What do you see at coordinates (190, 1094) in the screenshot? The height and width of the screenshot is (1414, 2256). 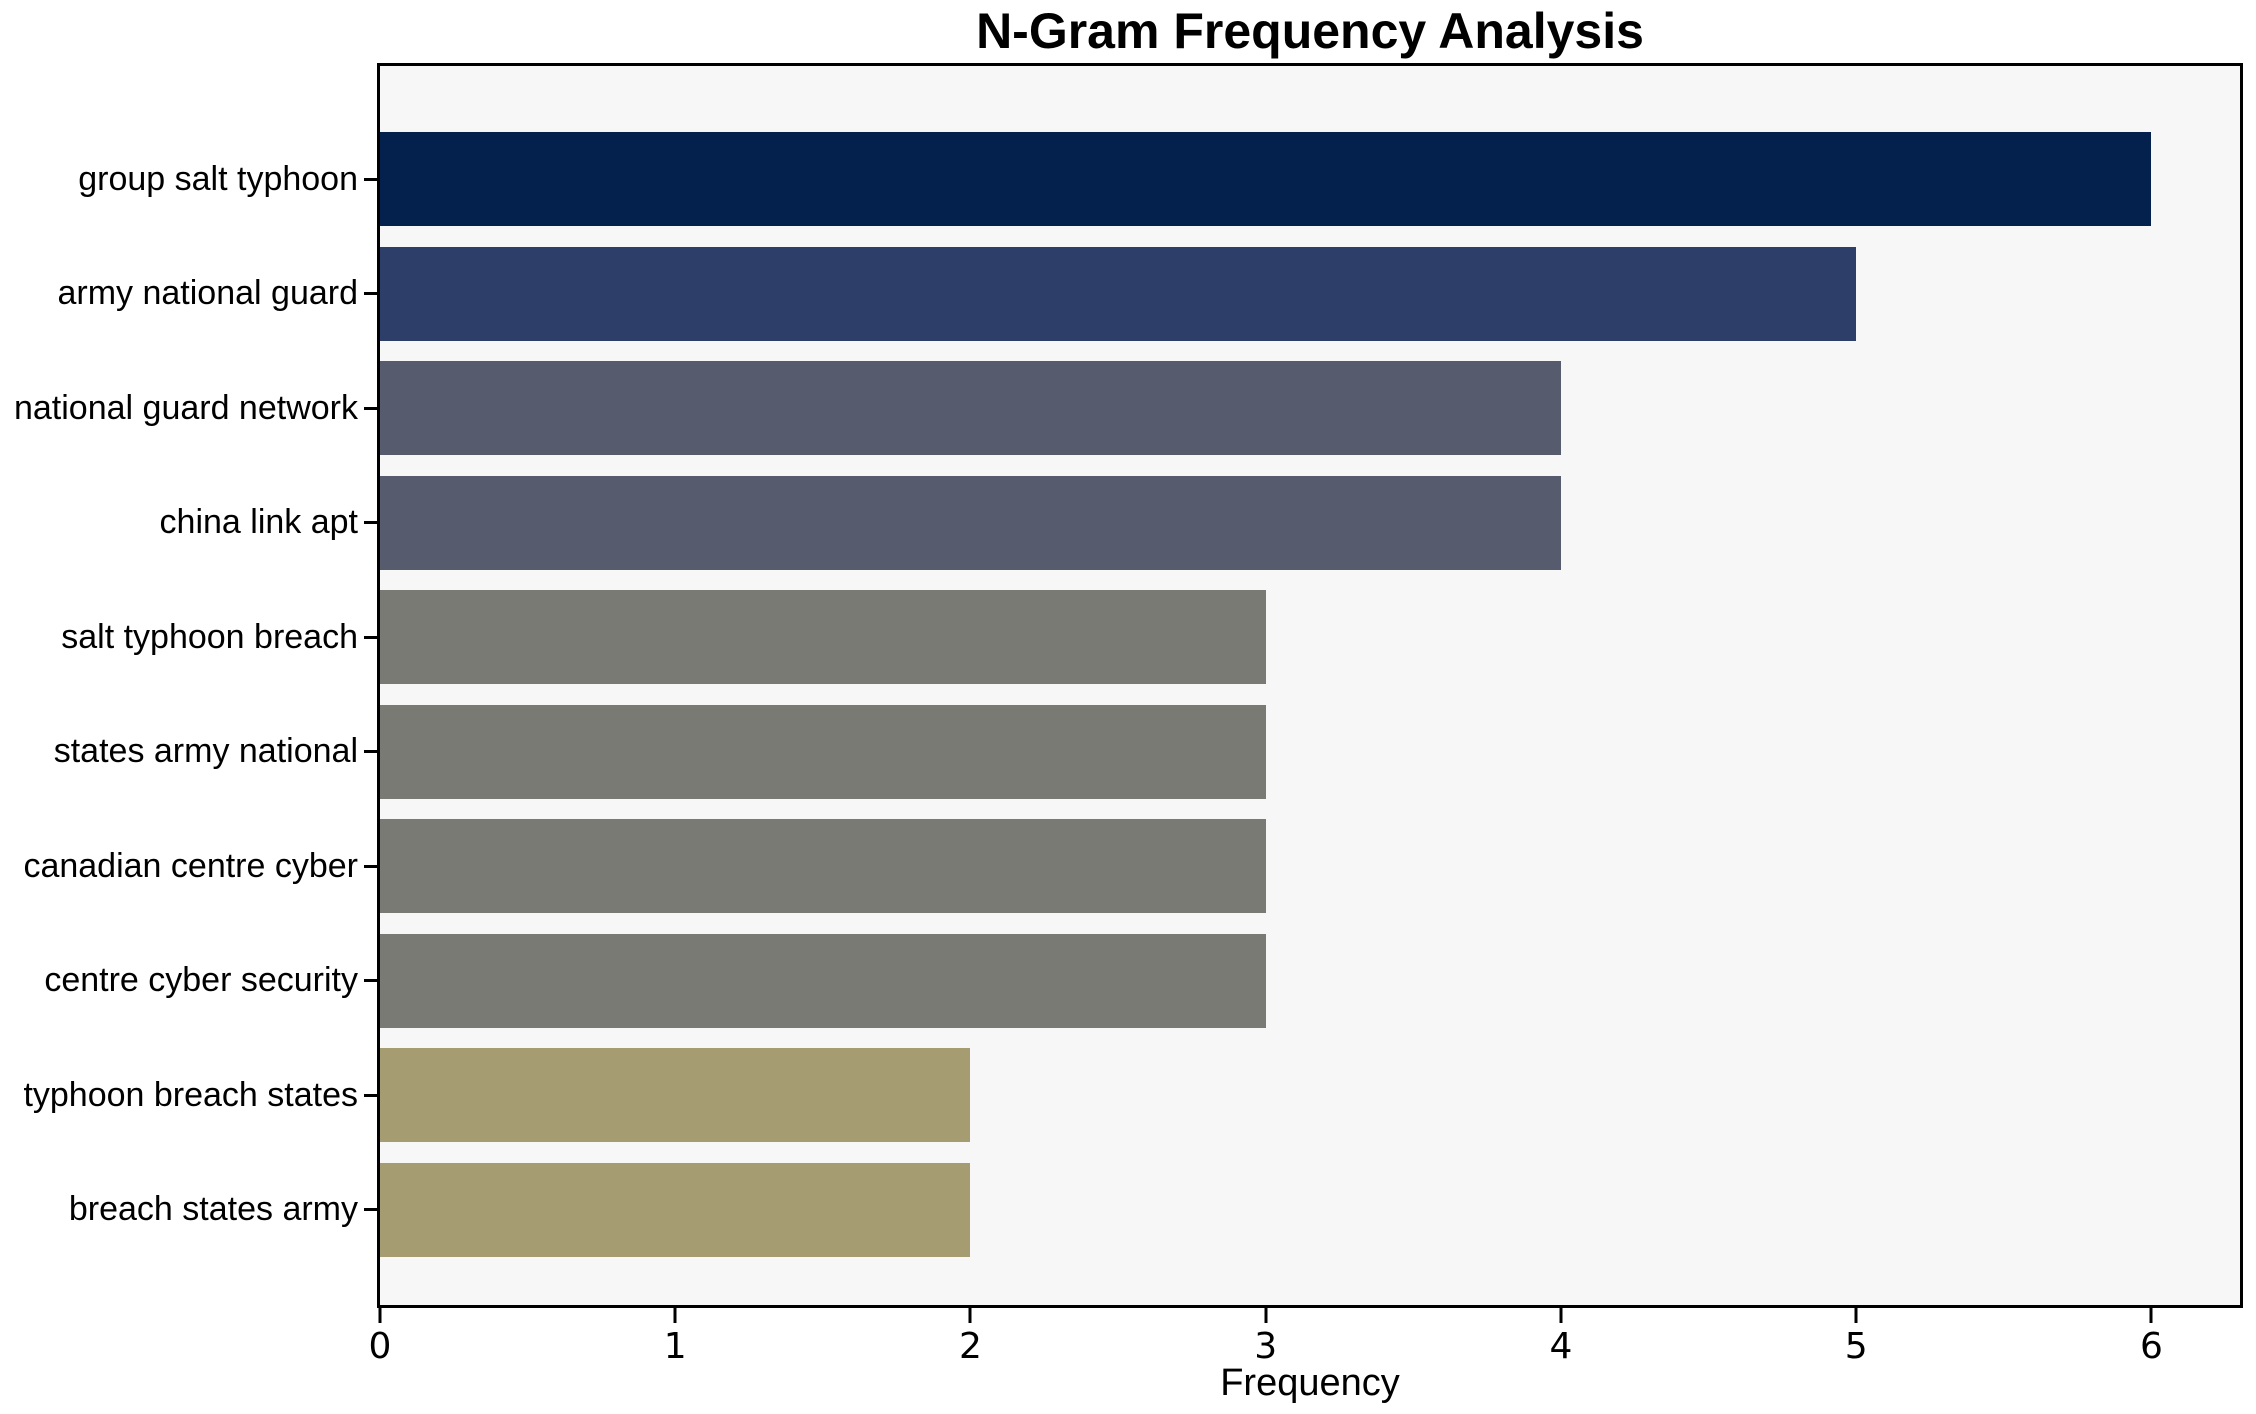 I see `y-label: typhoon breach states` at bounding box center [190, 1094].